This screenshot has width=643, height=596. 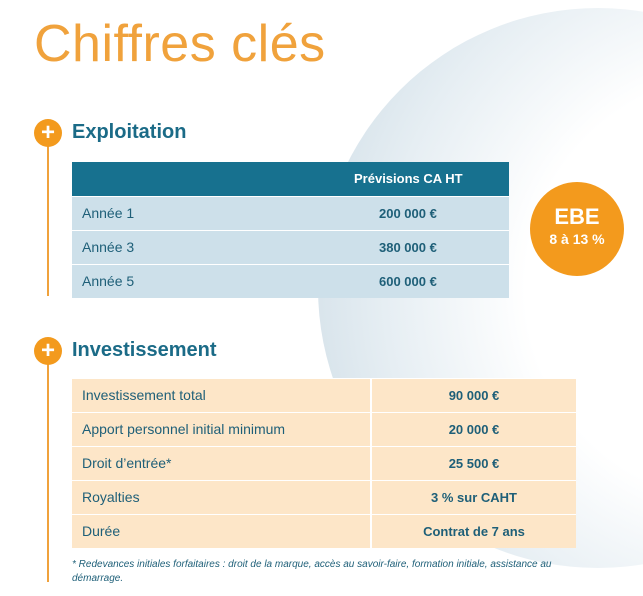 What do you see at coordinates (127, 463) in the screenshot?
I see `row-label: Droit d’entrée*` at bounding box center [127, 463].